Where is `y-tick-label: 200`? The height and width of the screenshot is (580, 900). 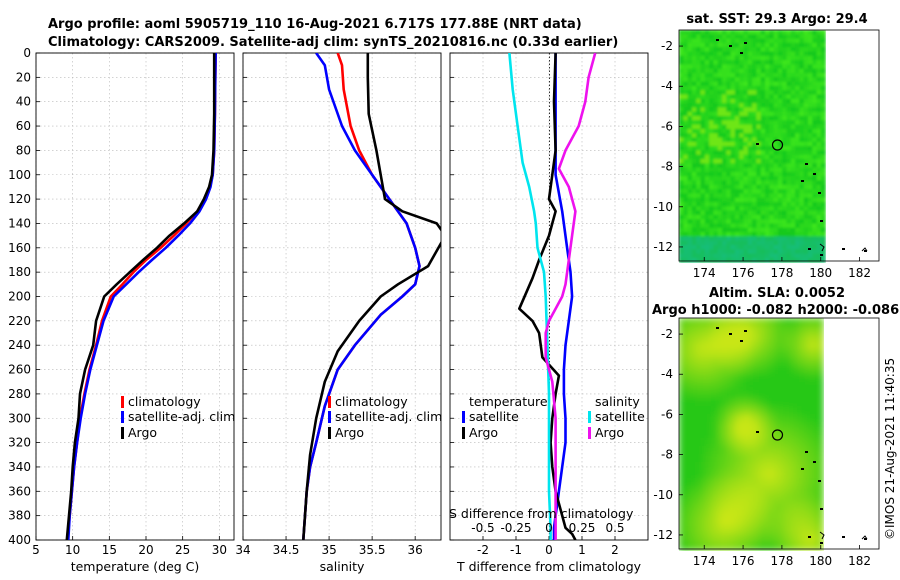
y-tick-label: 200 is located at coordinates (19, 297).